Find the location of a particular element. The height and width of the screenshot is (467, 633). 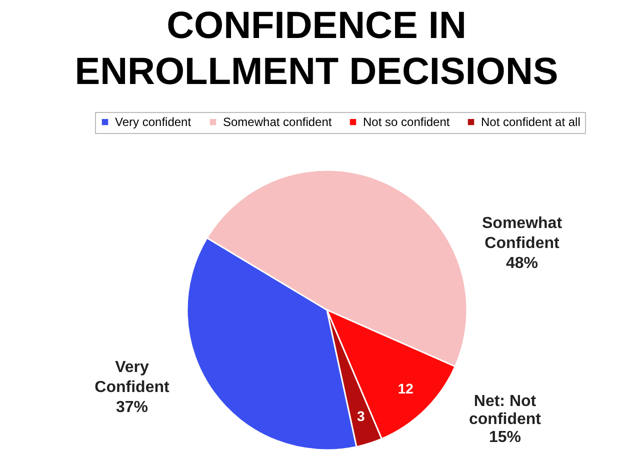

legend-label: Somewhat confident is located at coordinates (277, 122).